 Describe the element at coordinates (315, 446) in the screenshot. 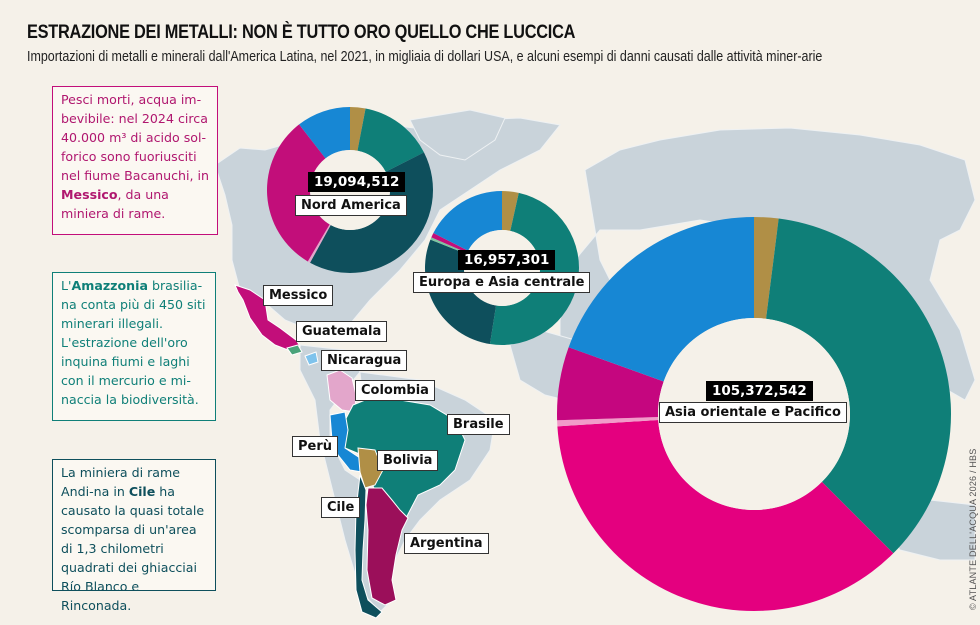

I see `country-label-peru: Perù` at that location.